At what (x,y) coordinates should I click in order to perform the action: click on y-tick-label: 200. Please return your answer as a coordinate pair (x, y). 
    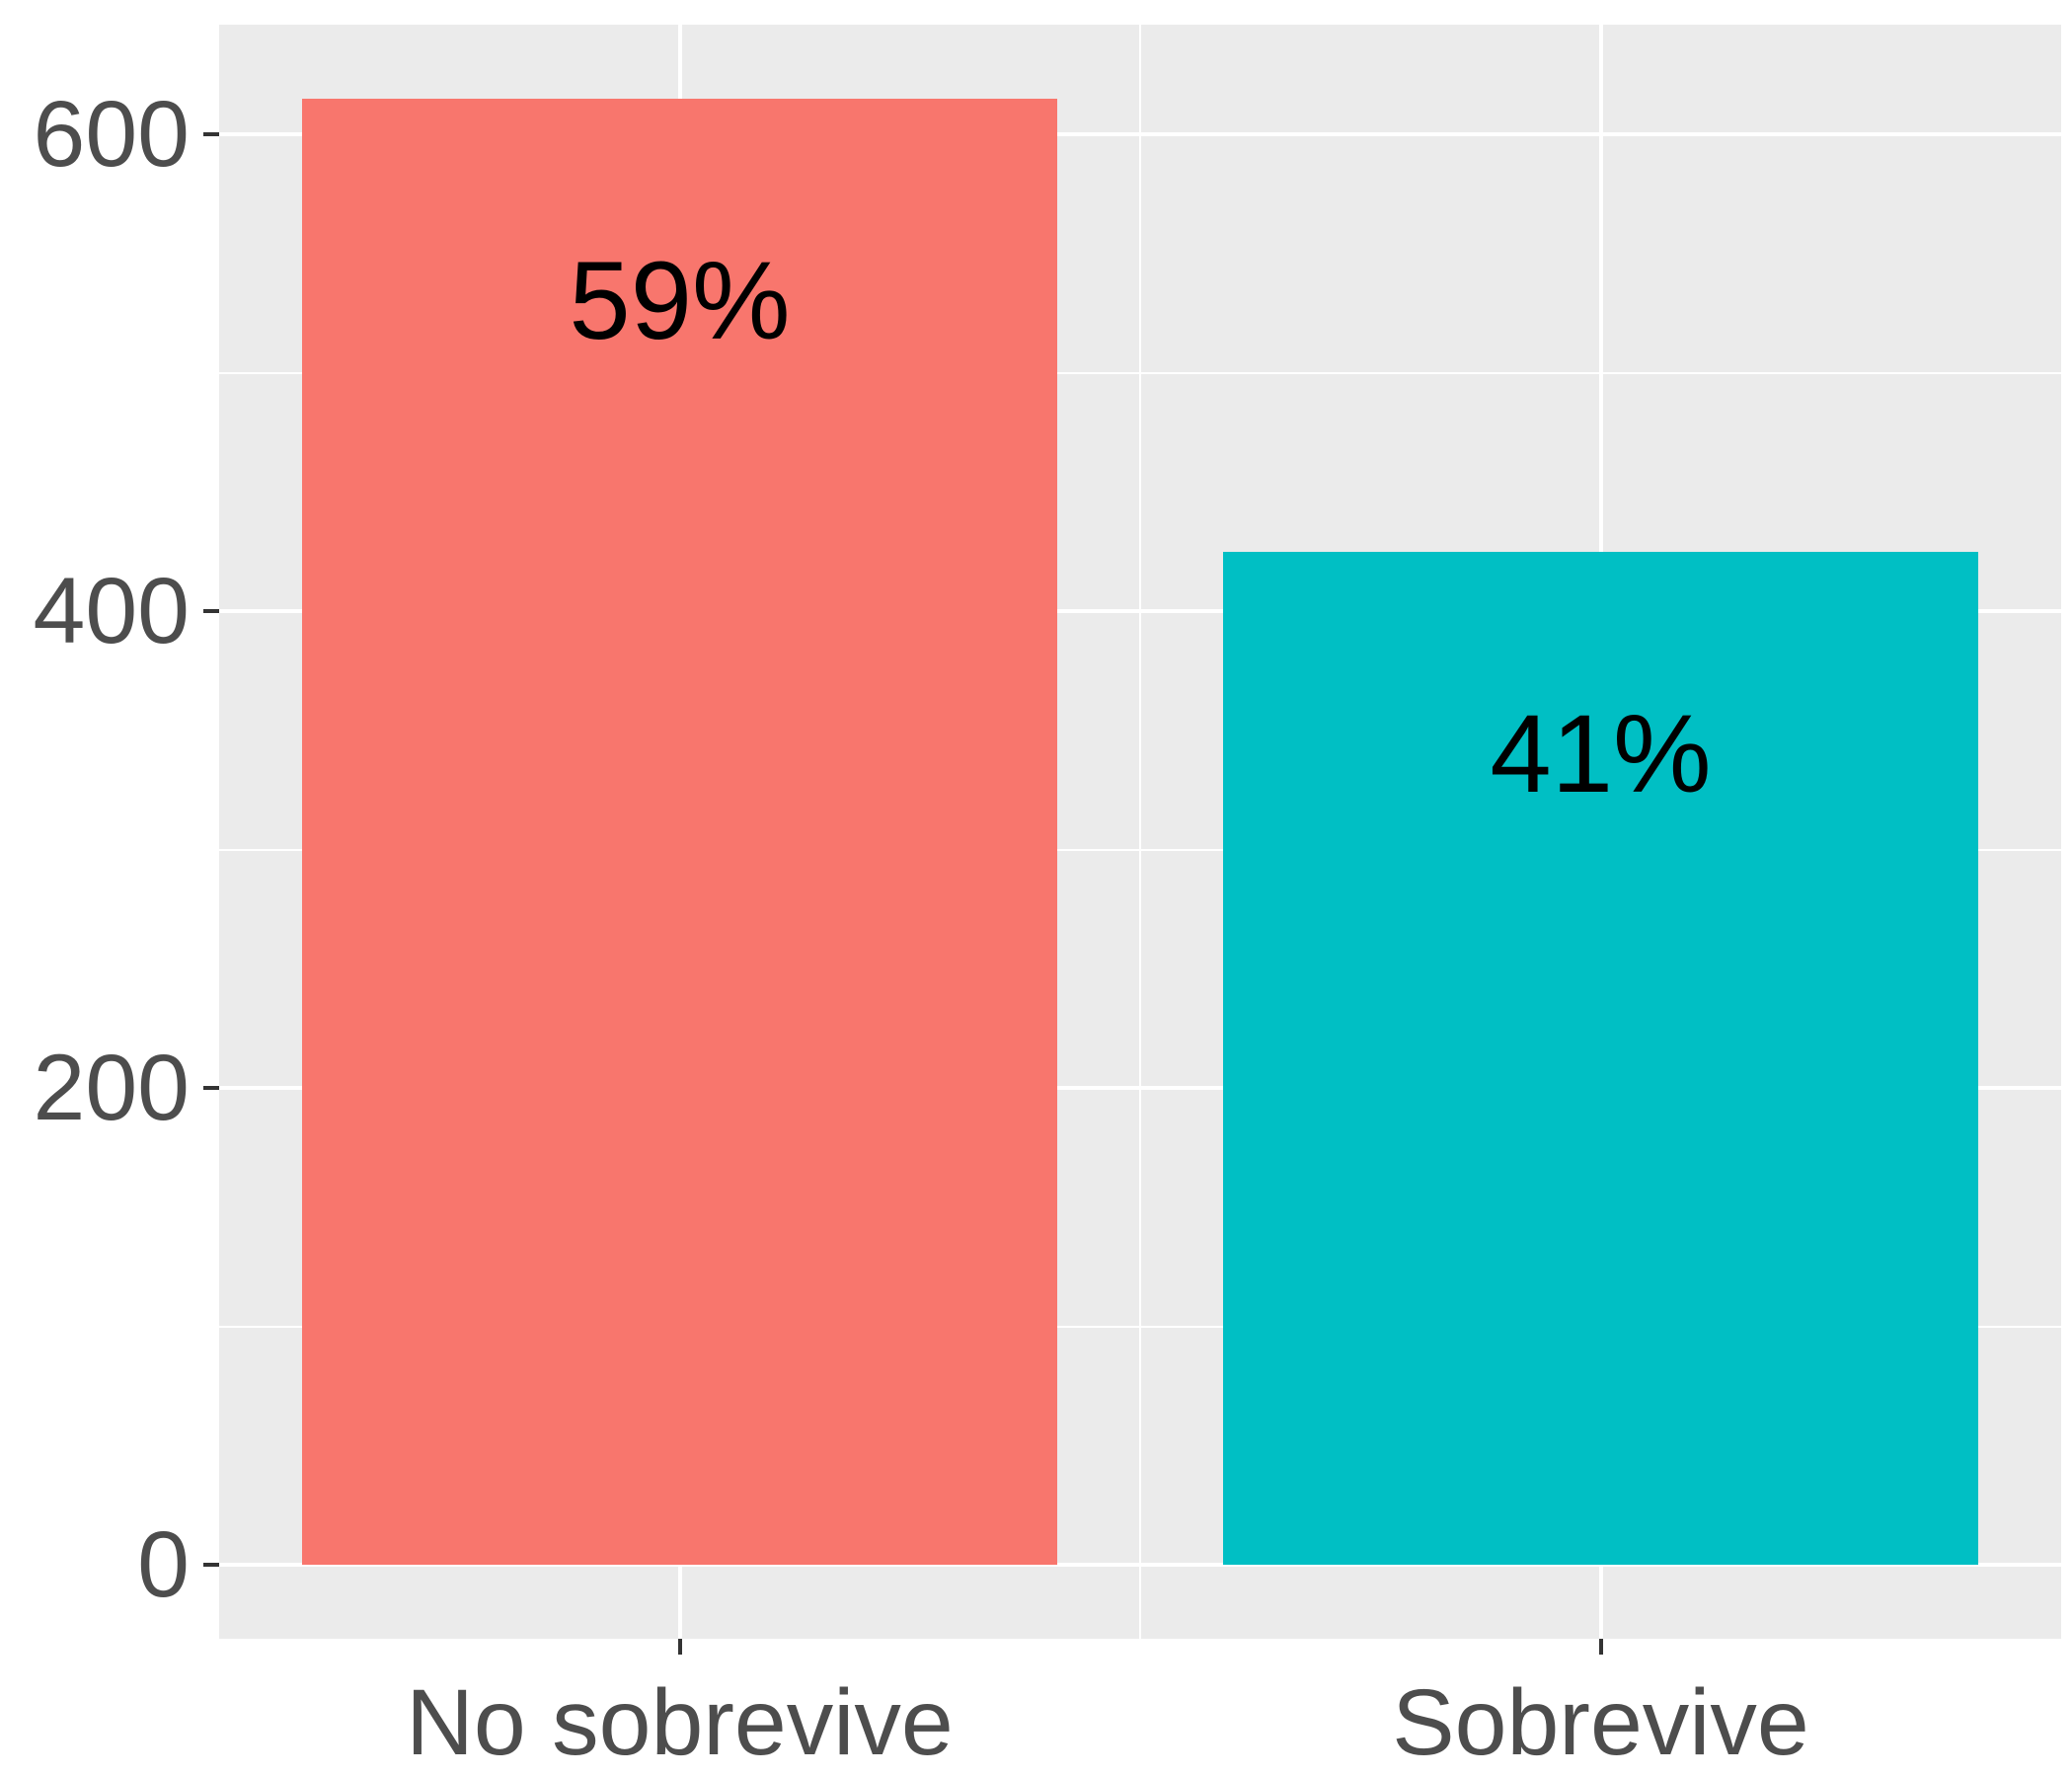
    Looking at the image, I should click on (111, 1088).